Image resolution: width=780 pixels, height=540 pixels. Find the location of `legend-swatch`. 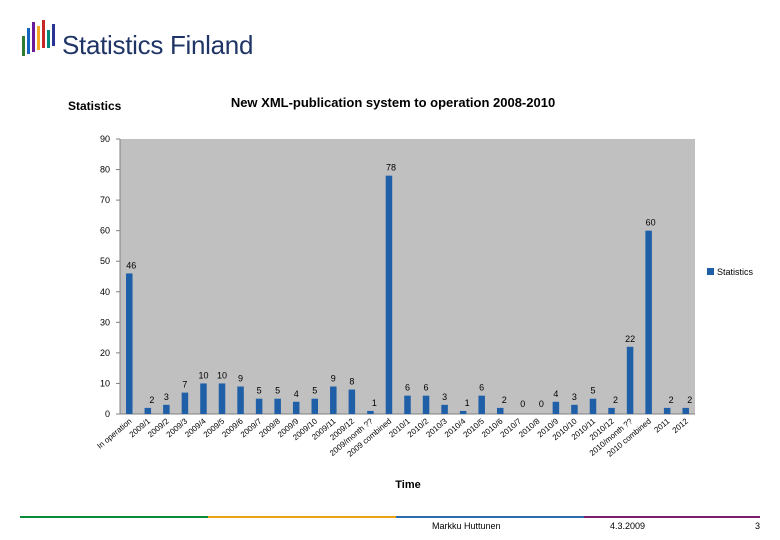

legend-swatch is located at coordinates (710, 271).